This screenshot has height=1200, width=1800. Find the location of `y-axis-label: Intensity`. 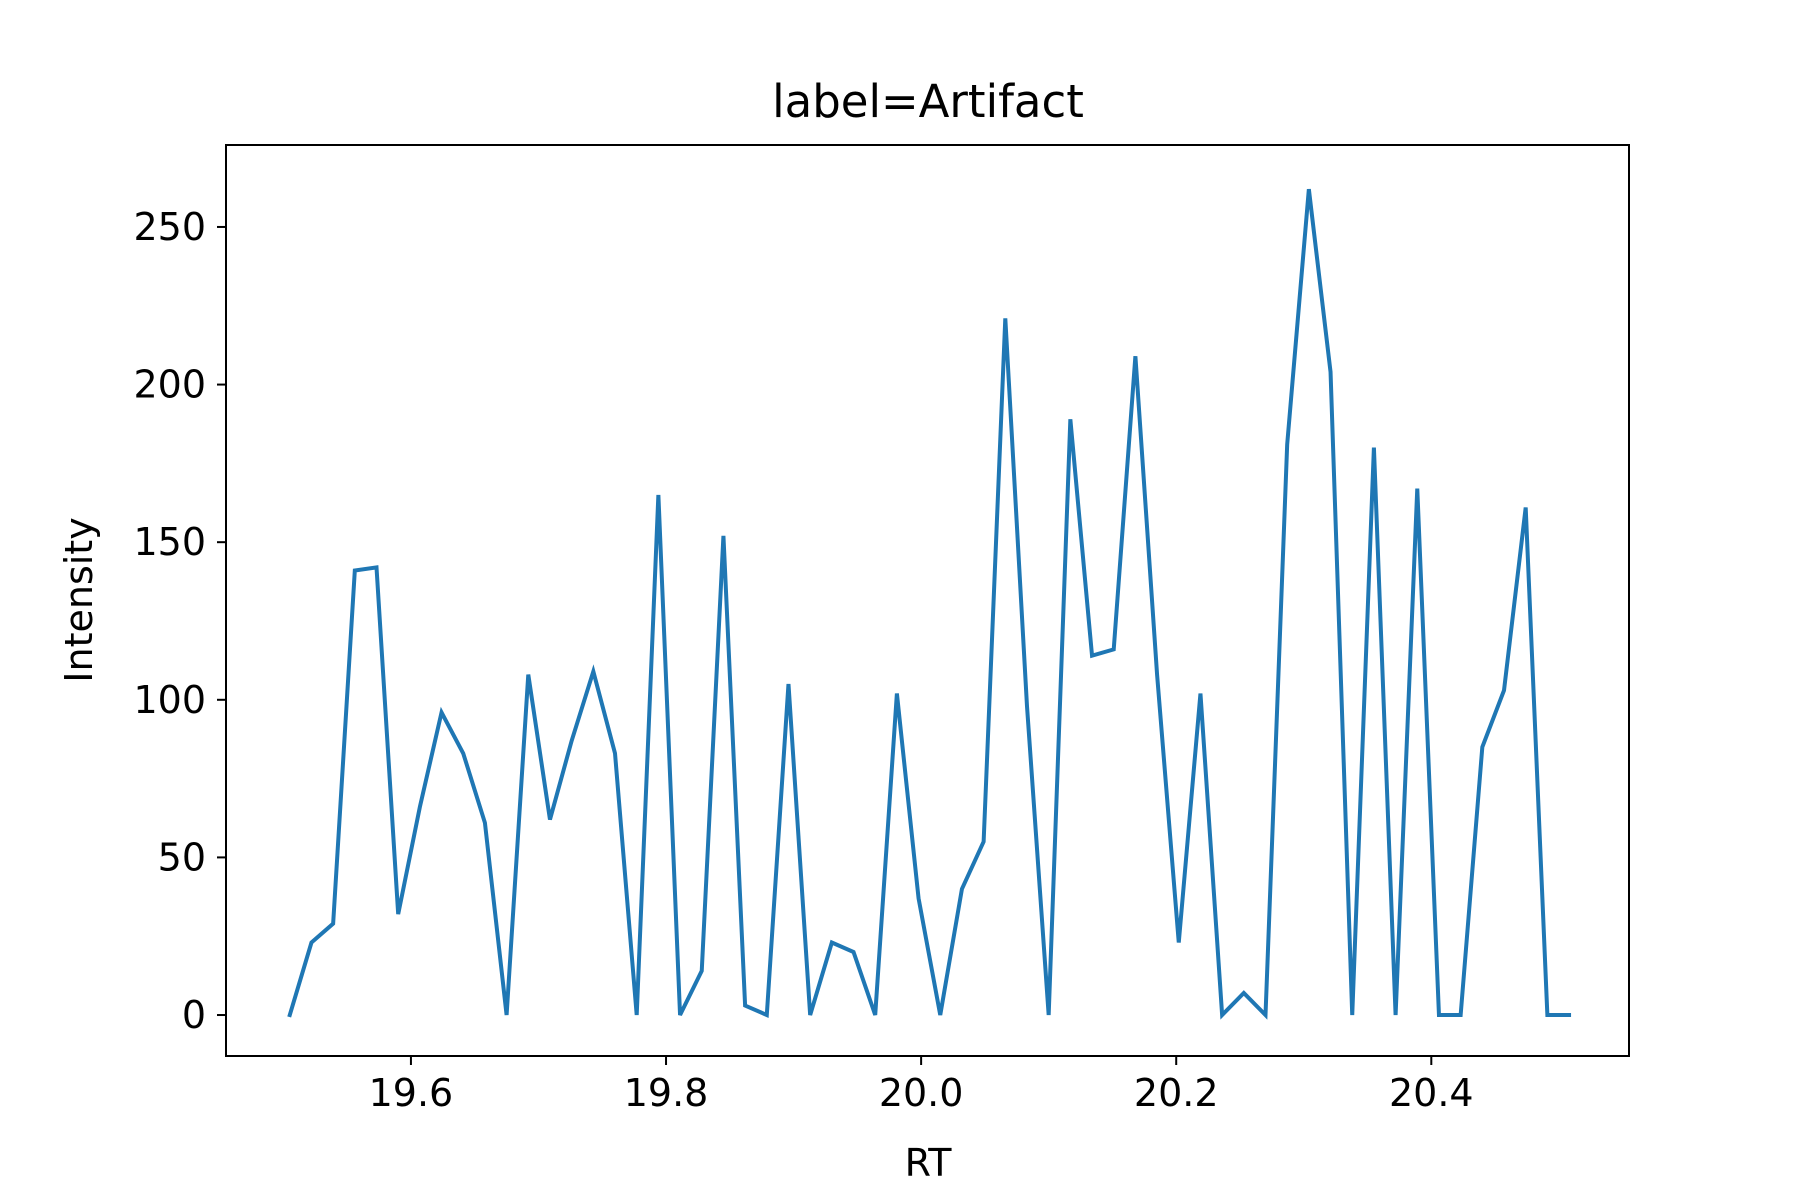

y-axis-label: Intensity is located at coordinates (79, 599).